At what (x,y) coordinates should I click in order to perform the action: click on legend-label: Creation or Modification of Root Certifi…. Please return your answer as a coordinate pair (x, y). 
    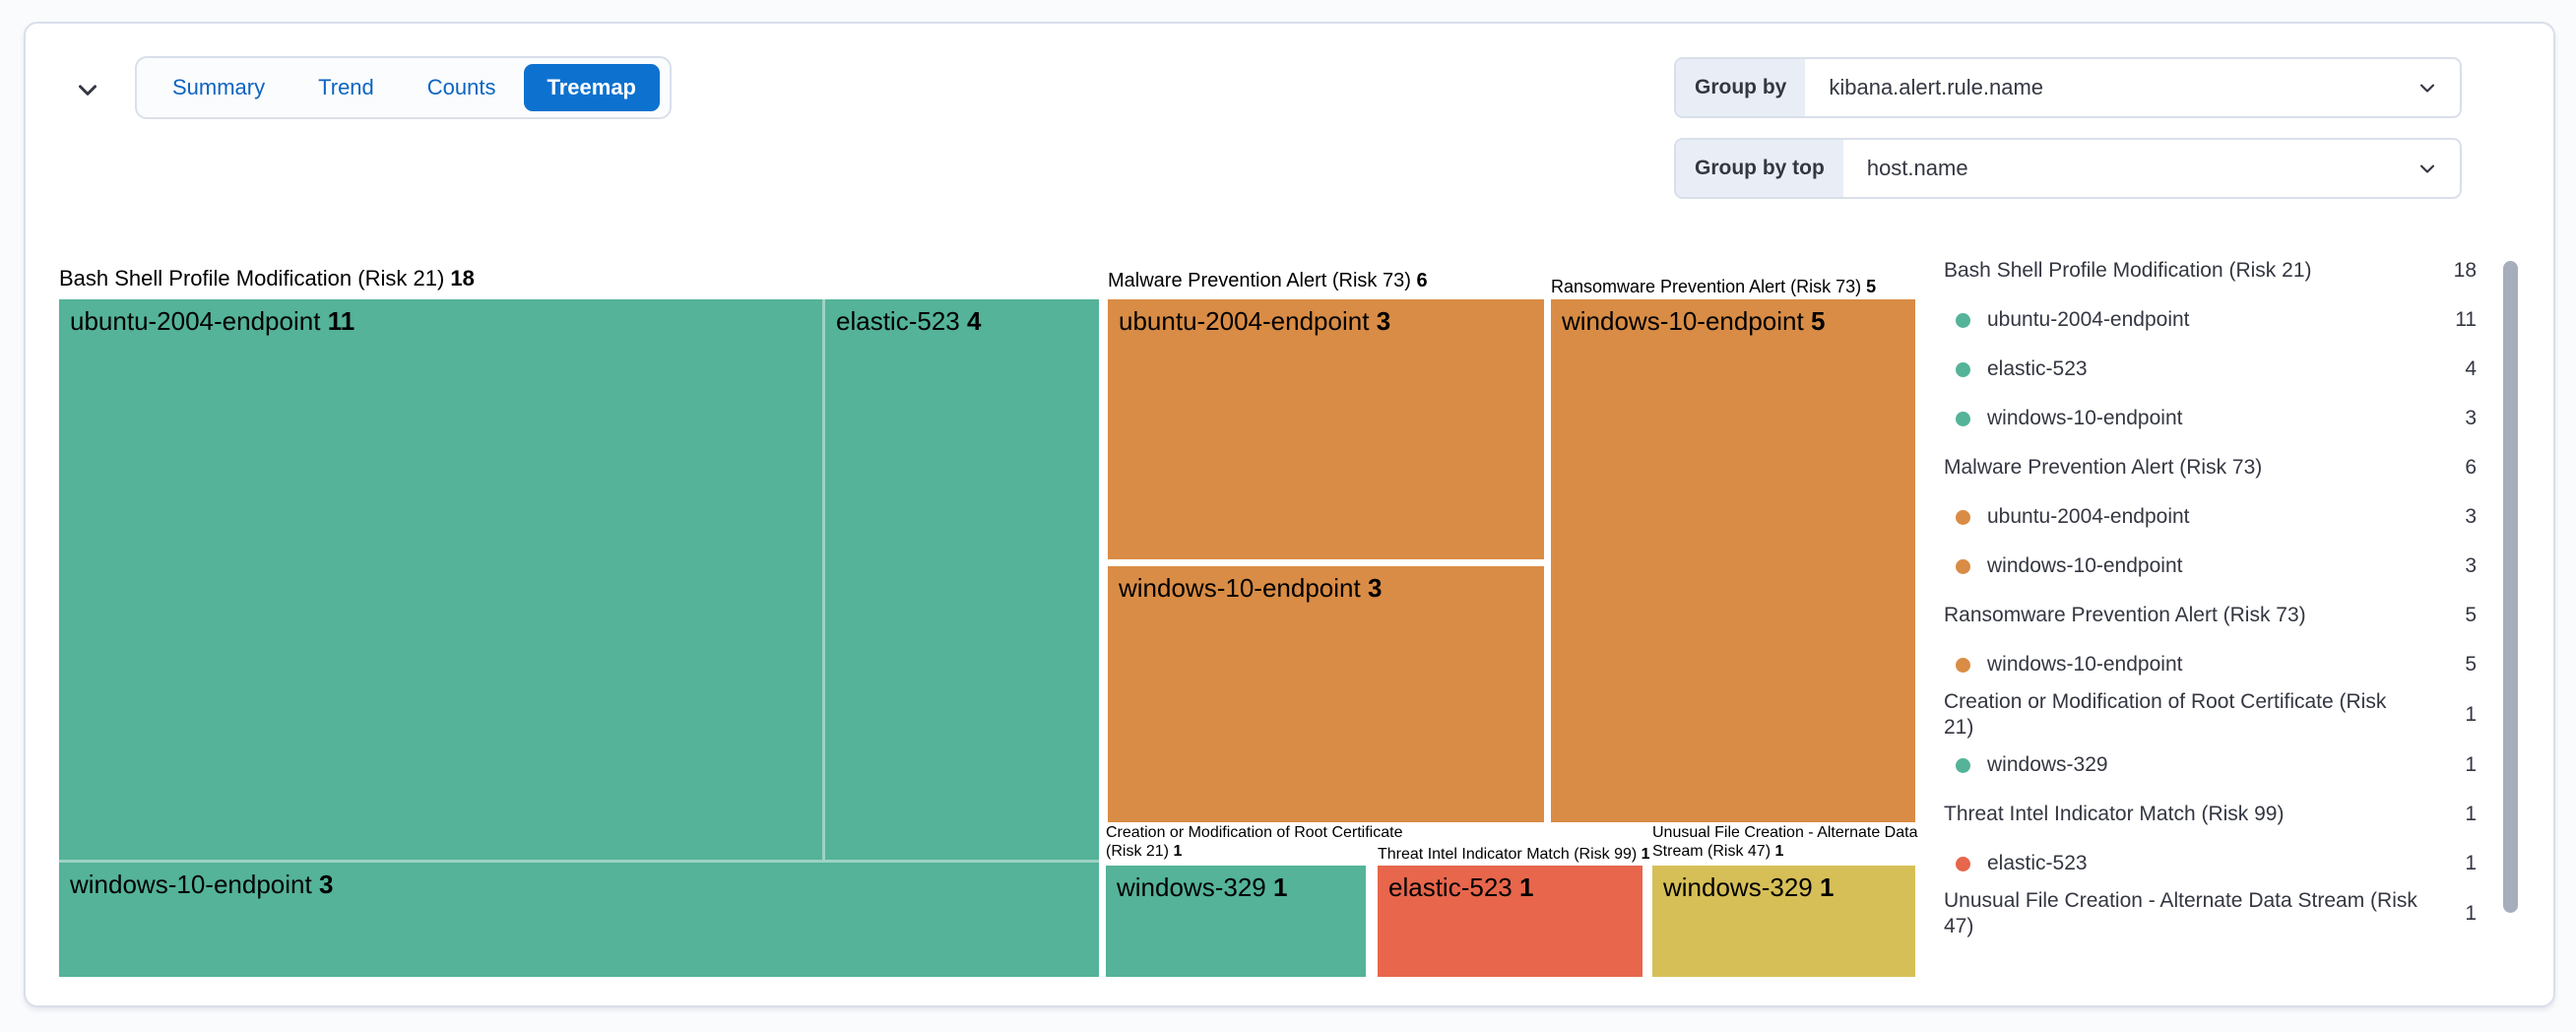
    Looking at the image, I should click on (2165, 714).